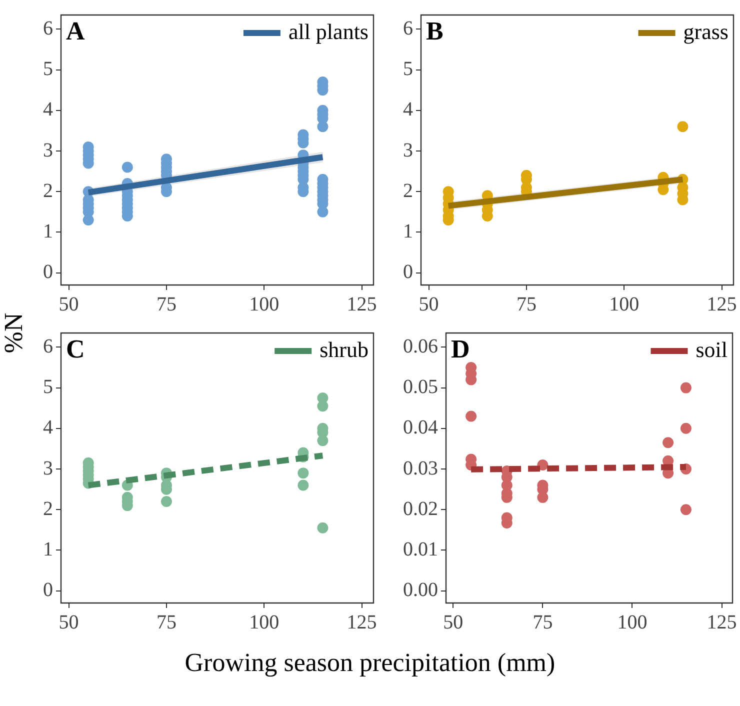  I want to click on y-tick-label: 0.01, so click(420, 549).